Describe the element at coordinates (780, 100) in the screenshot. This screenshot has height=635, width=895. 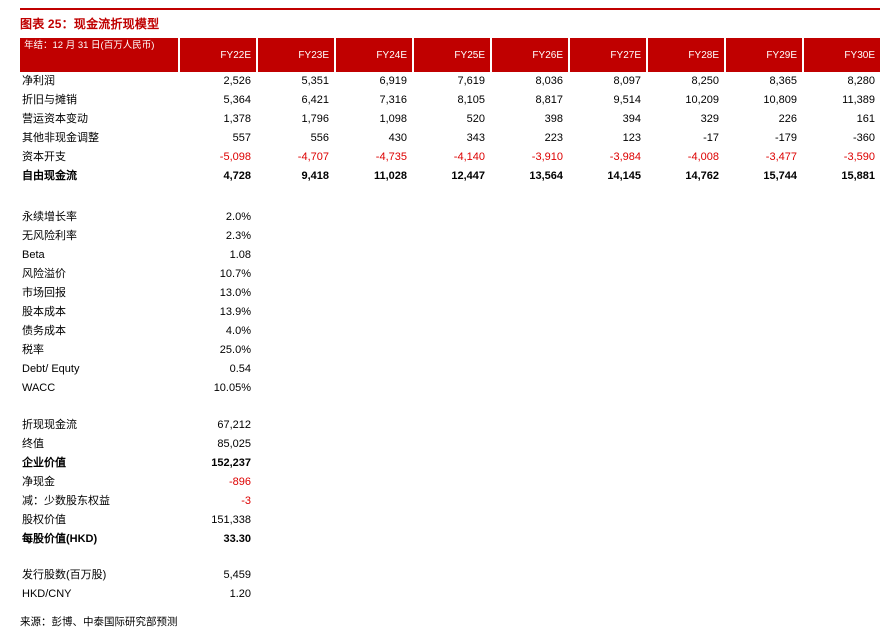
I see `cell-value: 10,809` at that location.